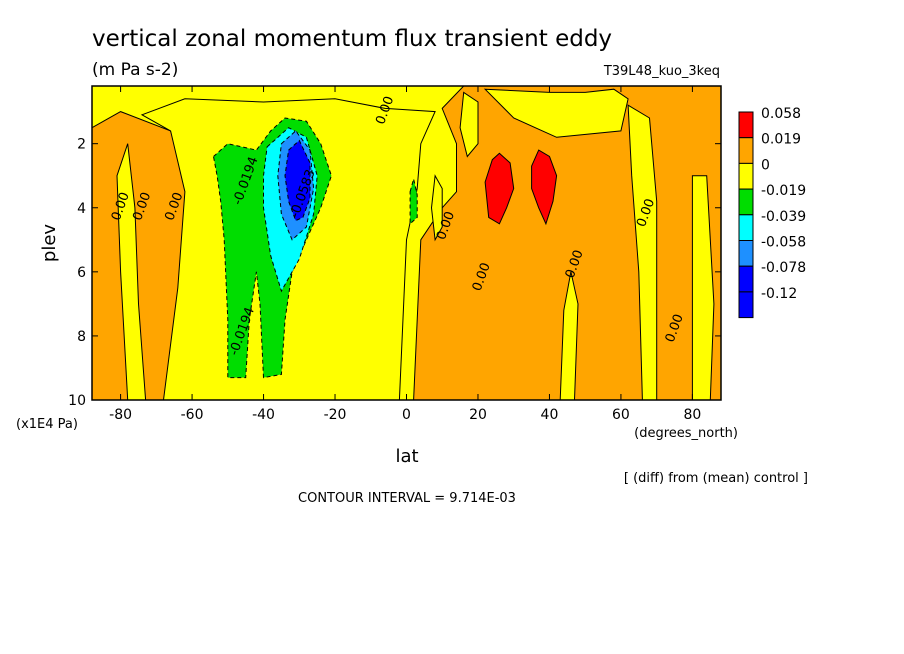 The image size is (904, 654). Describe the element at coordinates (783, 217) in the screenshot. I see `colorbar-label: -0.039` at that location.